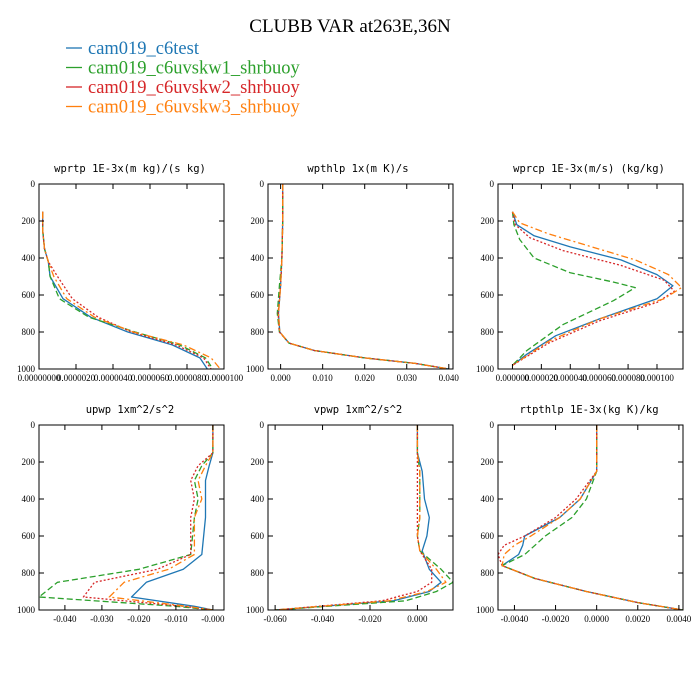  Describe the element at coordinates (130, 410) in the screenshot. I see `panel-title: upwp 1xm^2/s^2` at that location.